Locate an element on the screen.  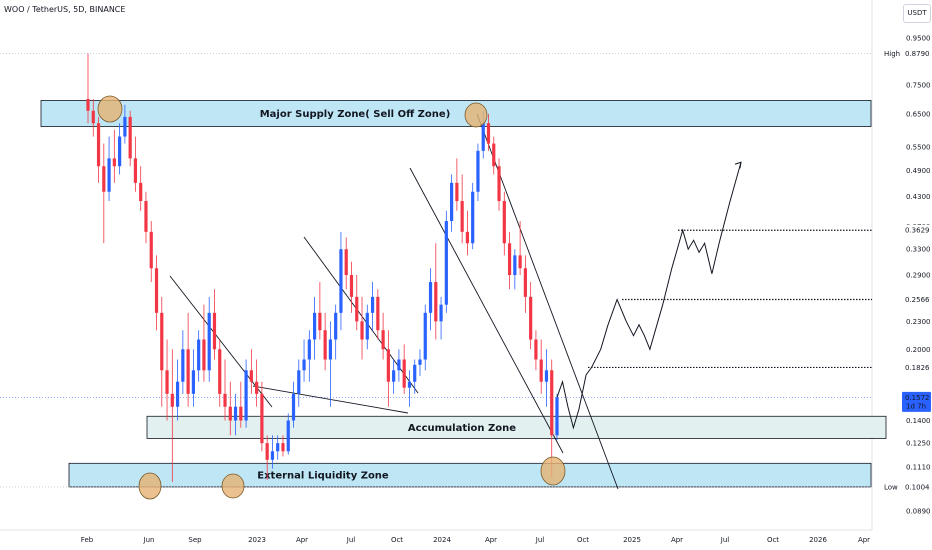
y-tick-label: 0.5500 is located at coordinates (918, 148).